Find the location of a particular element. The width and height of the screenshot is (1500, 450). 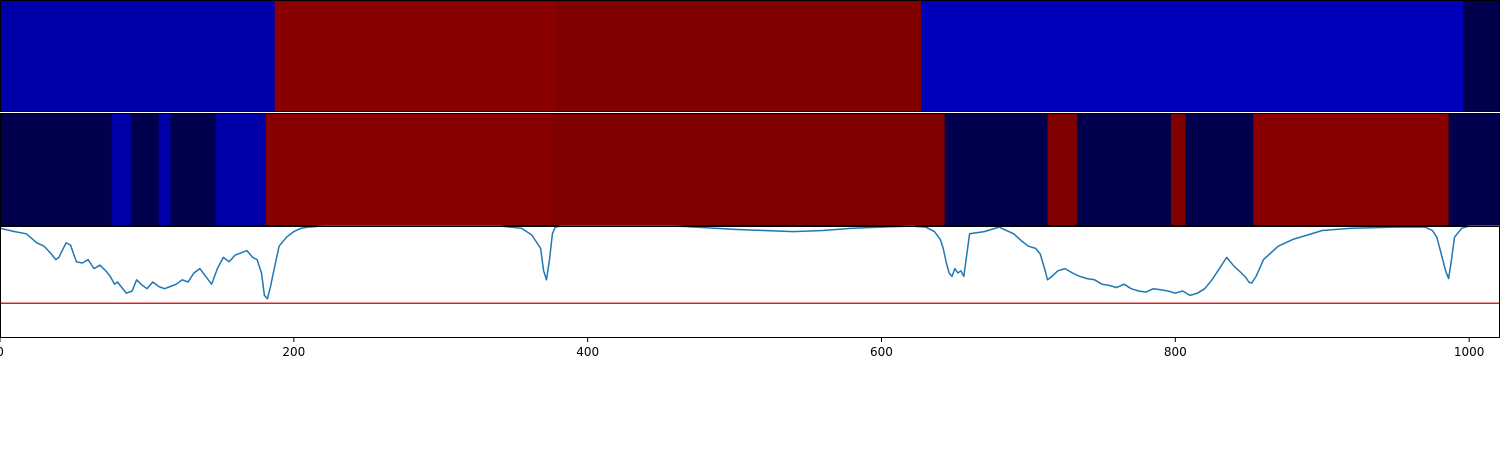

x-tick-label: 0 is located at coordinates (2, 352).